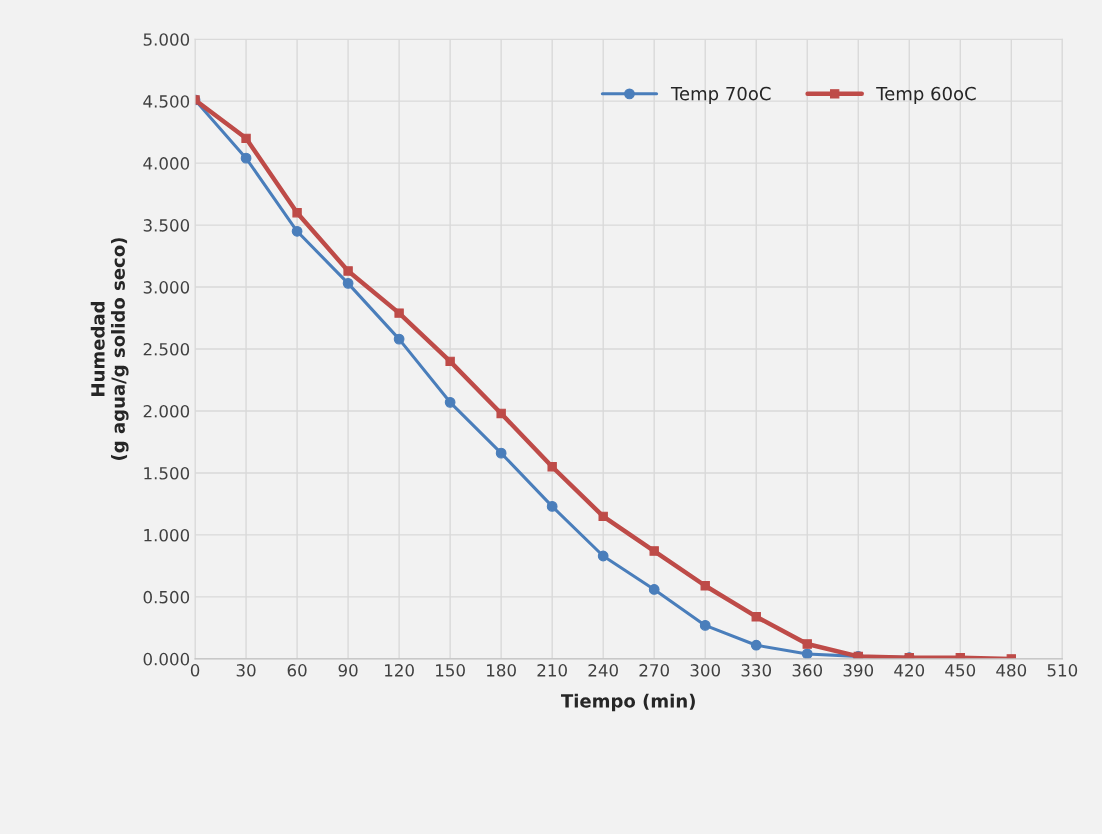  What do you see at coordinates (807, 670) in the screenshot?
I see `x-tick-label: 360` at bounding box center [807, 670].